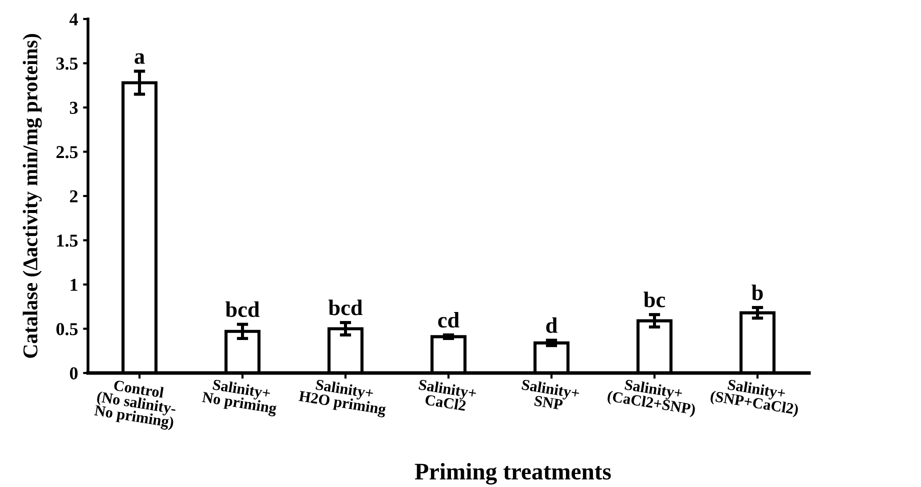 This screenshot has width=921, height=487. Describe the element at coordinates (550, 394) in the screenshot. I see `x-tick-label: Salinity+ SNP` at that location.